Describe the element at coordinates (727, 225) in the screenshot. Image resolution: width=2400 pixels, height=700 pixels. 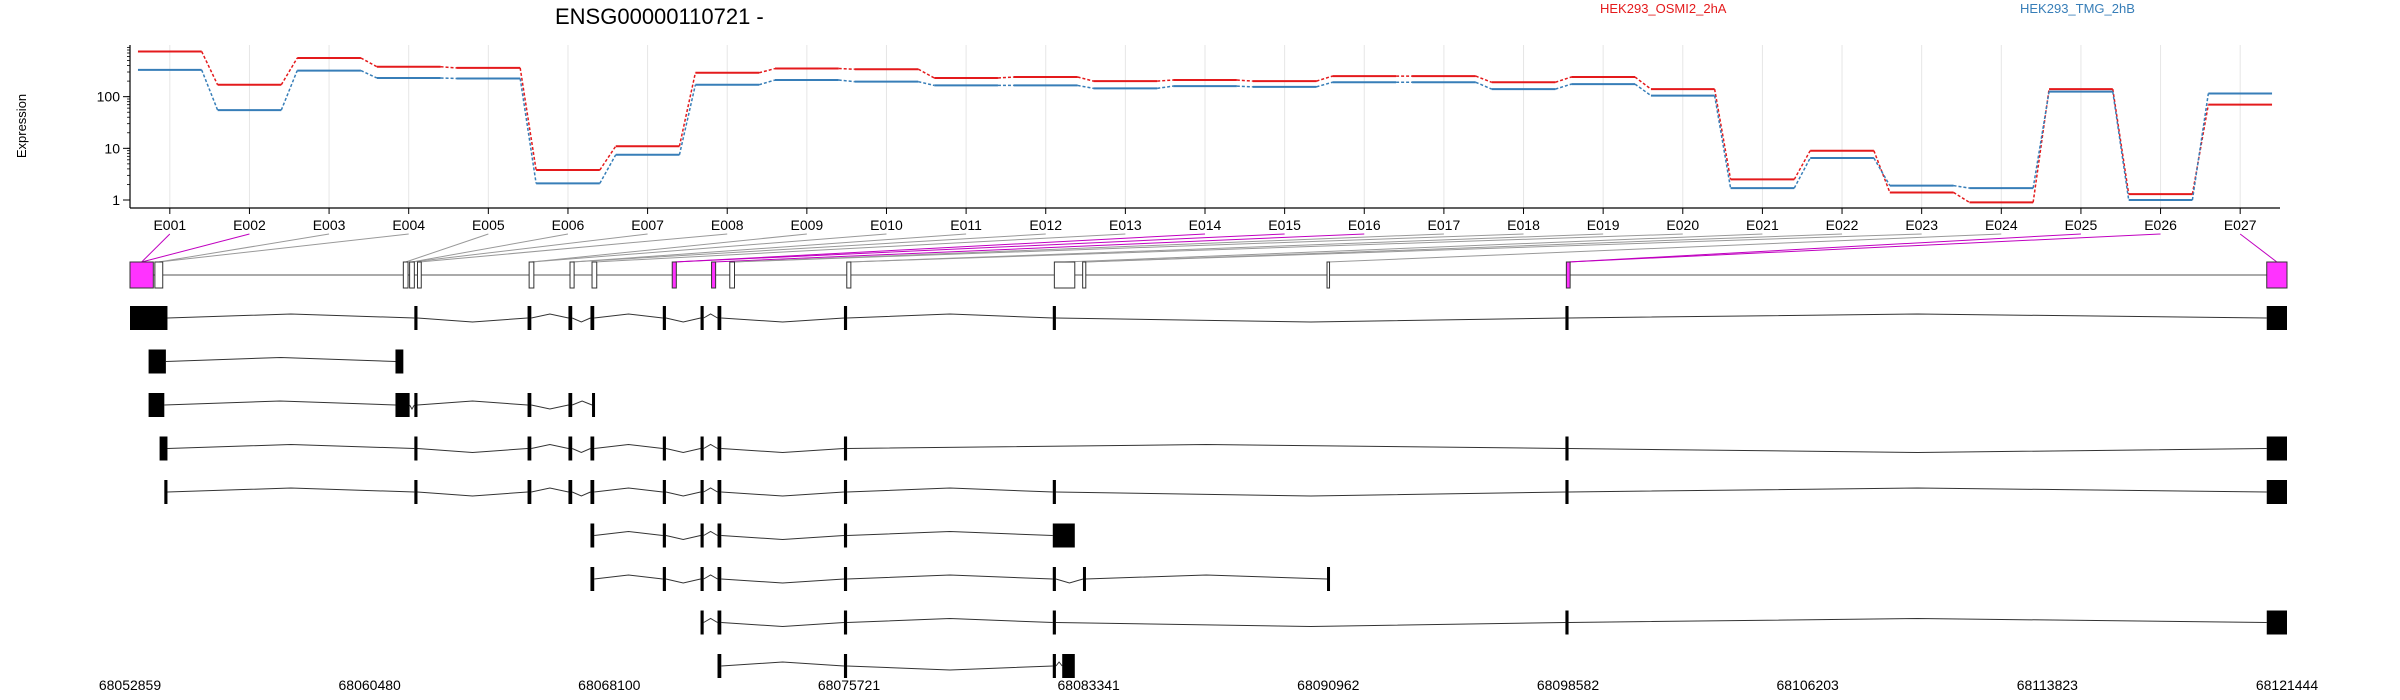
I see `x-tick-label: E008` at that location.